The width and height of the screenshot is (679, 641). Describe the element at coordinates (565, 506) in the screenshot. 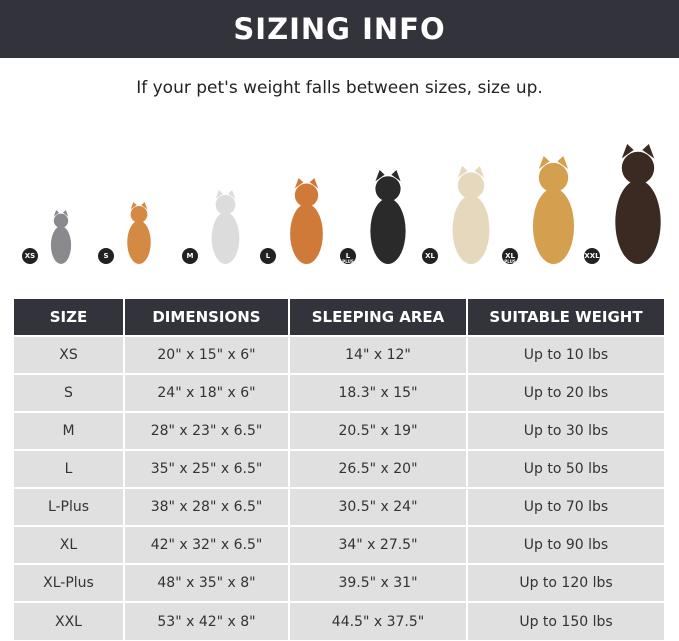

I see `cell-weight: Up to 70 lbs` at that location.